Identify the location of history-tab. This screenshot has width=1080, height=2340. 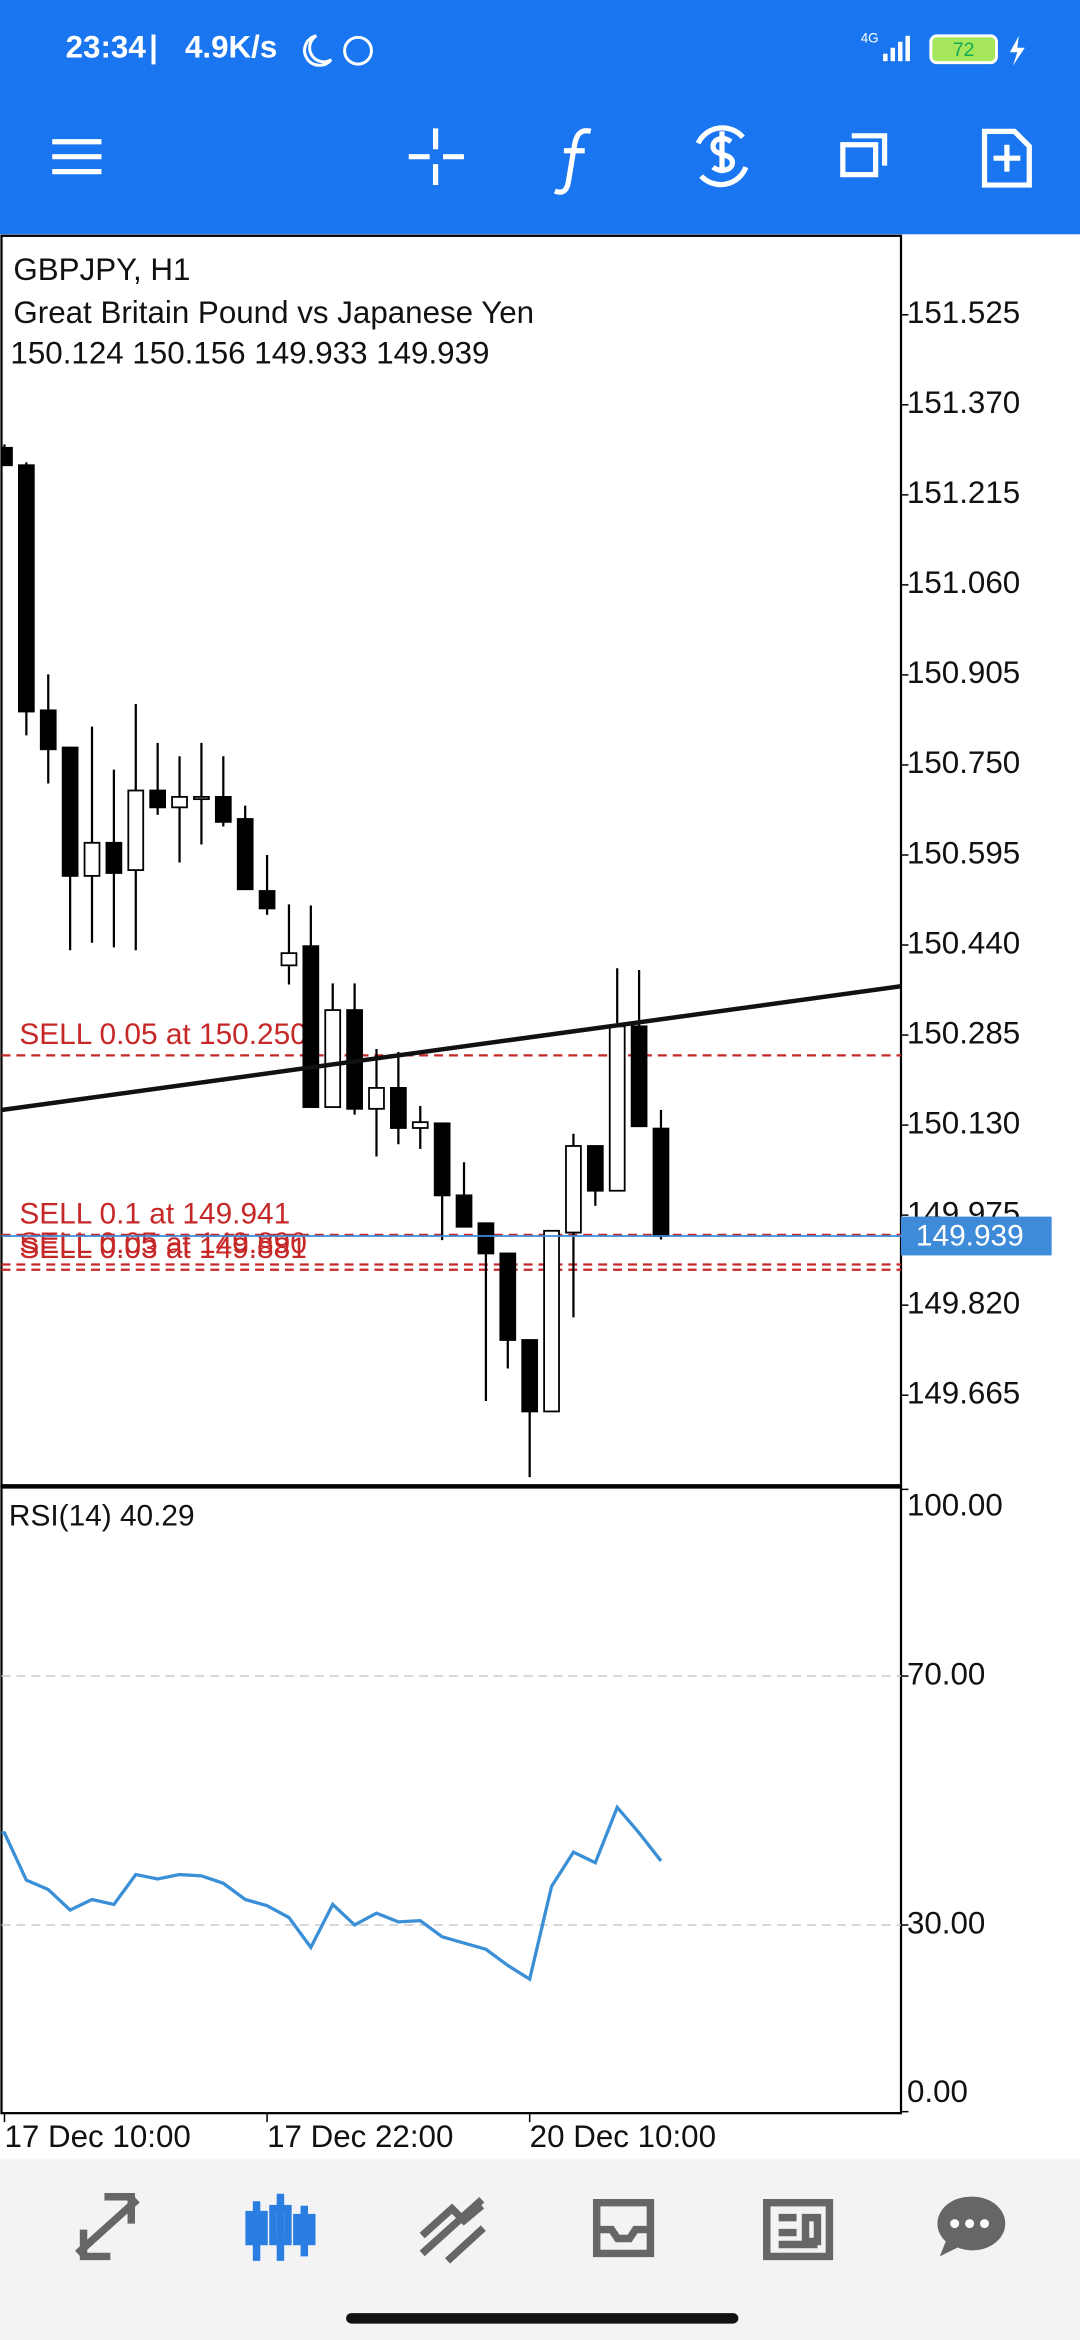
(623, 2228).